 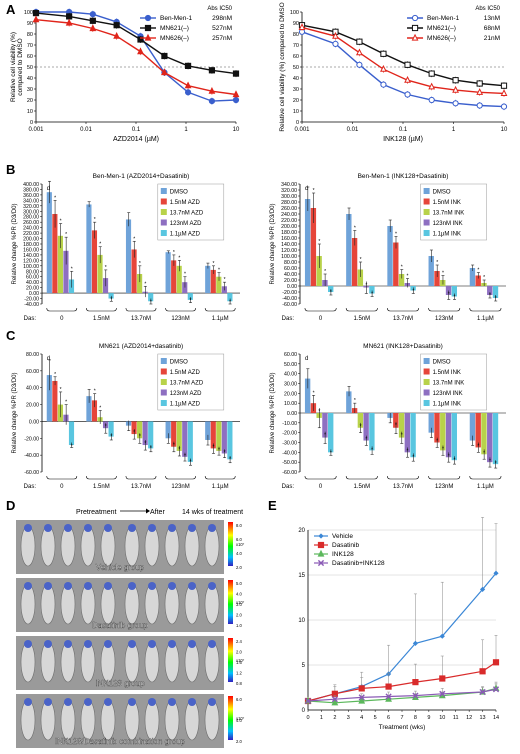 What do you see at coordinates (48, 359) in the screenshot?
I see `d-note: d` at bounding box center [48, 359].